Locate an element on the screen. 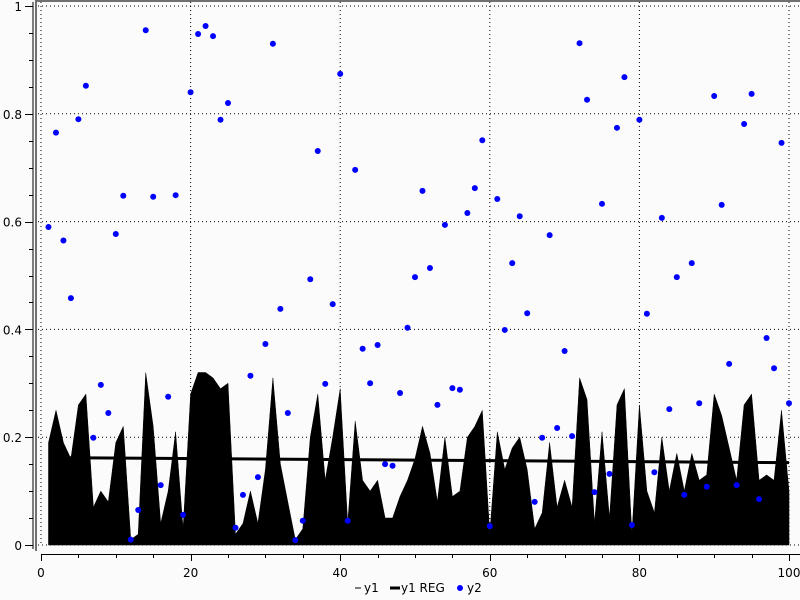 Image resolution: width=800 pixels, height=600 pixels. legend: y1 y1 REG y2 is located at coordinates (418, 588).